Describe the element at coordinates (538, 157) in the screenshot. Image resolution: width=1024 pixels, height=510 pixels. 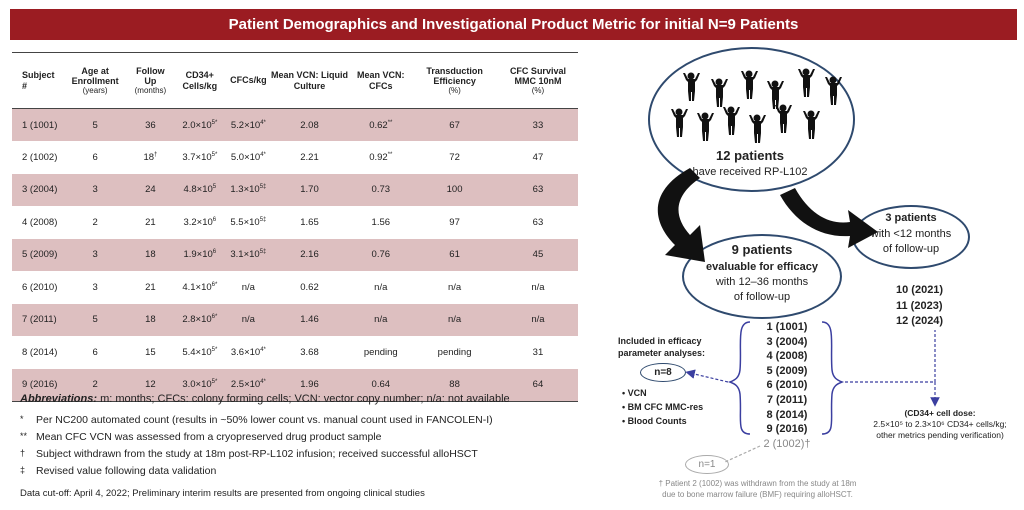
I see `table-cell: 47` at that location.